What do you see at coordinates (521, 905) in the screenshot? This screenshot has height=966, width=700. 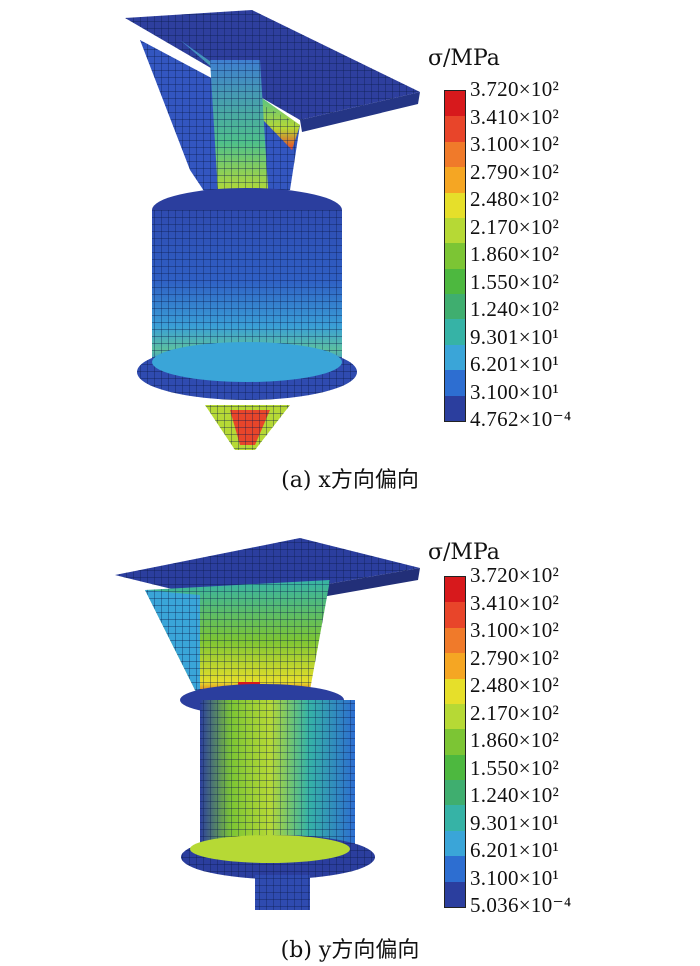 I see `legend-tick-label: 5.036×10⁻⁴` at bounding box center [521, 905].